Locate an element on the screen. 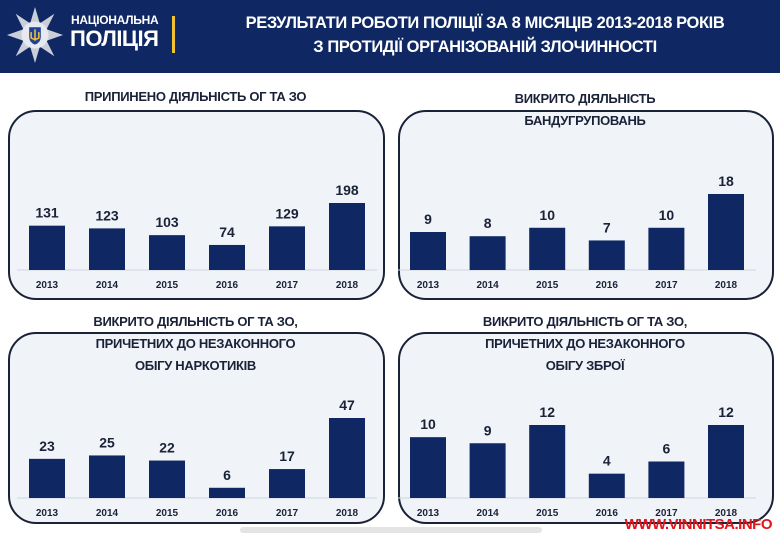 This screenshot has width=780, height=541. brand-line2: ПОЛІЦІЯ is located at coordinates (114, 38).